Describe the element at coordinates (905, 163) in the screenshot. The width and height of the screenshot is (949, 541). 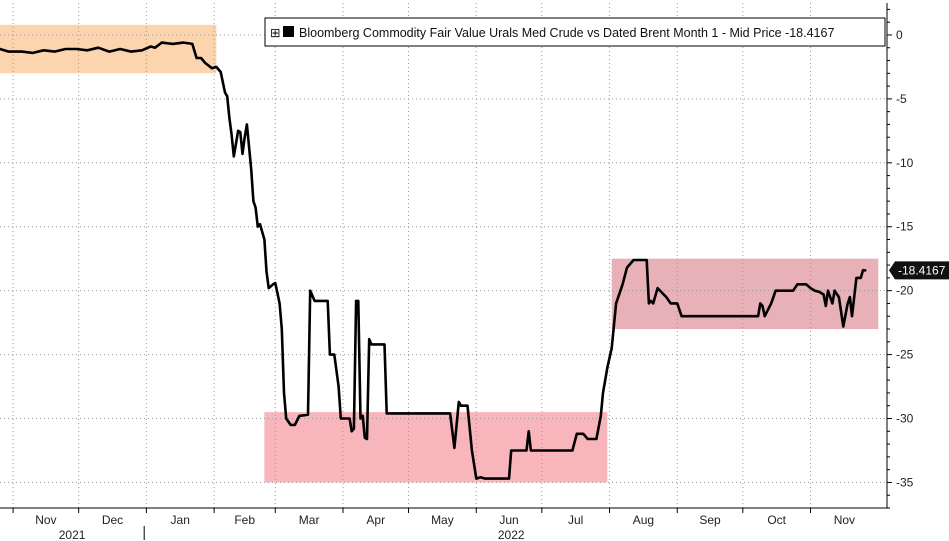
I see `y-tick-label: -10` at that location.